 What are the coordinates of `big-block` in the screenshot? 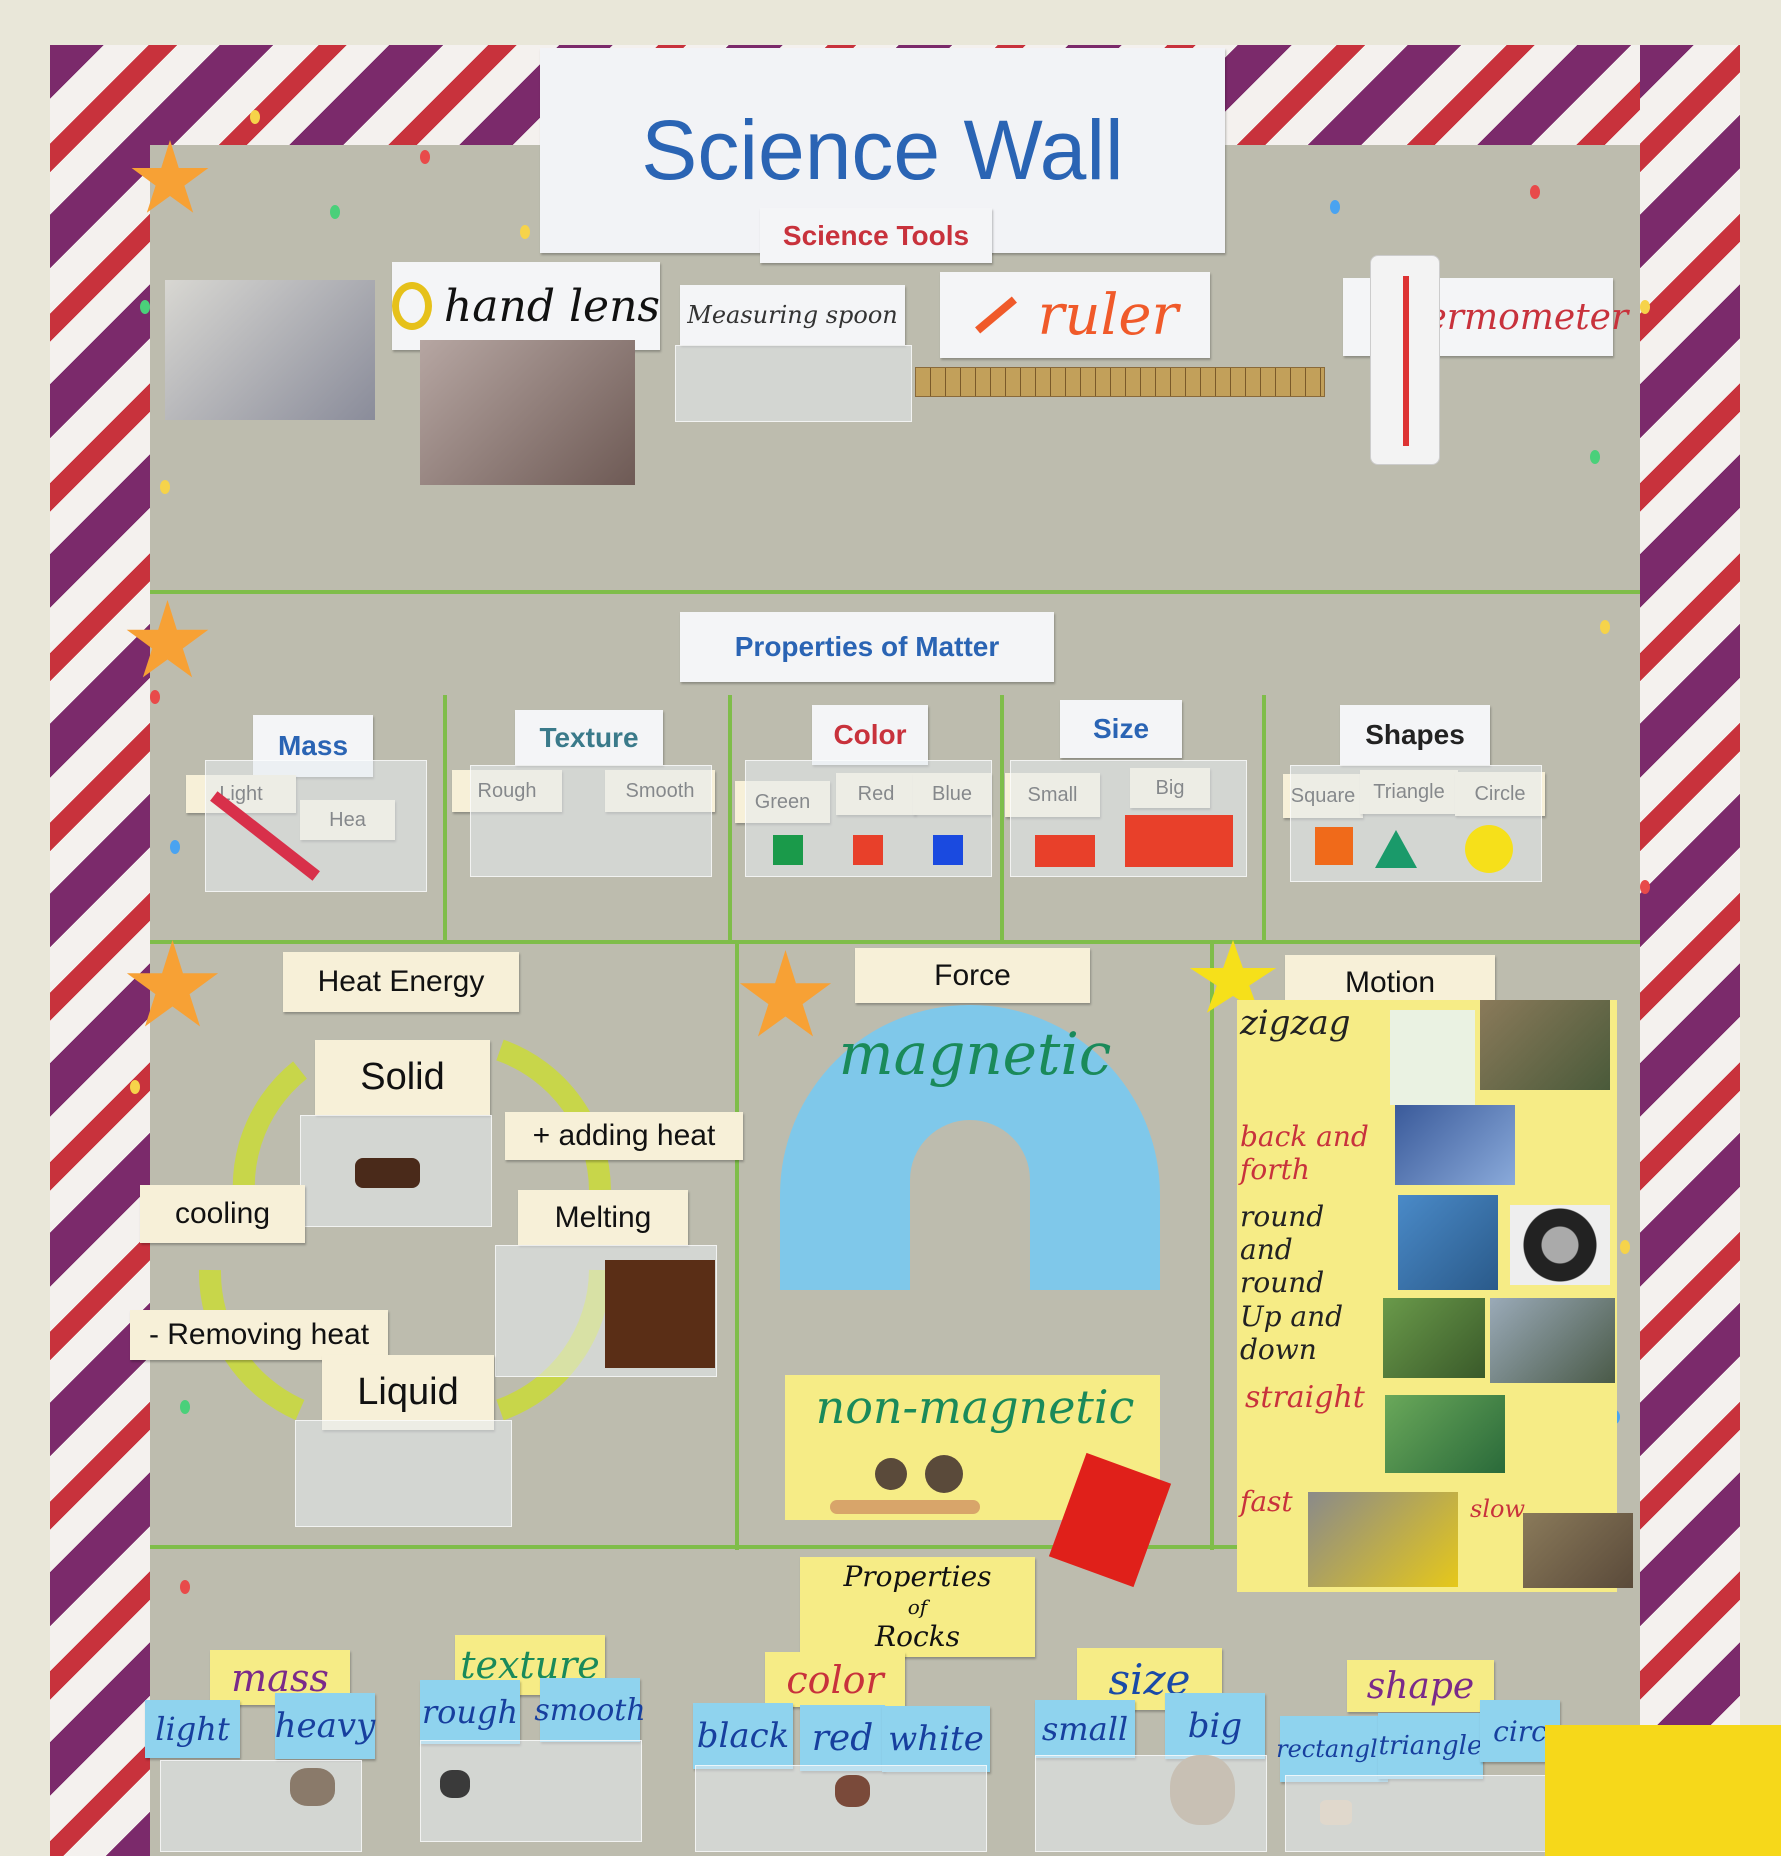 It's located at (1179, 841).